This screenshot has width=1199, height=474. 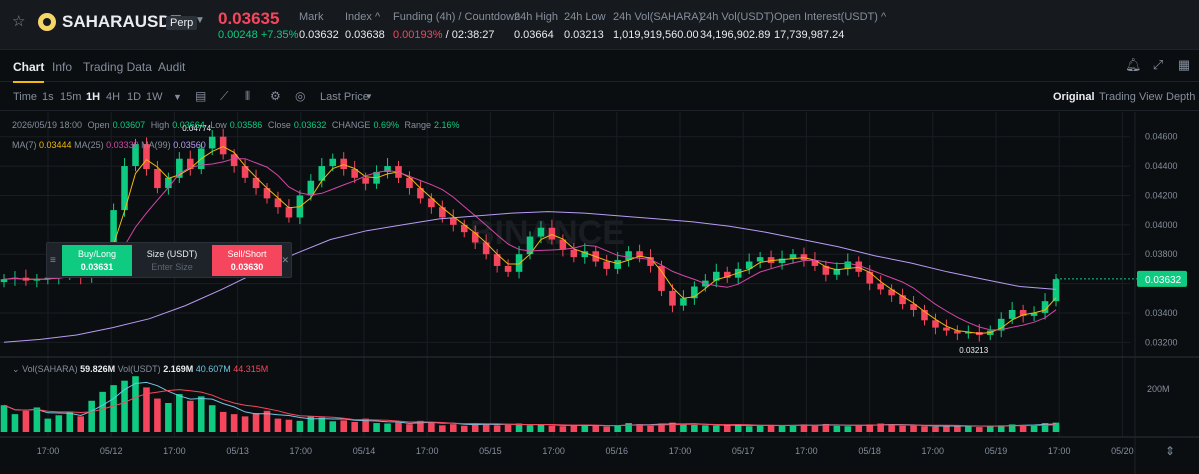 I want to click on ohlc-close-label: Close, so click(x=279, y=125).